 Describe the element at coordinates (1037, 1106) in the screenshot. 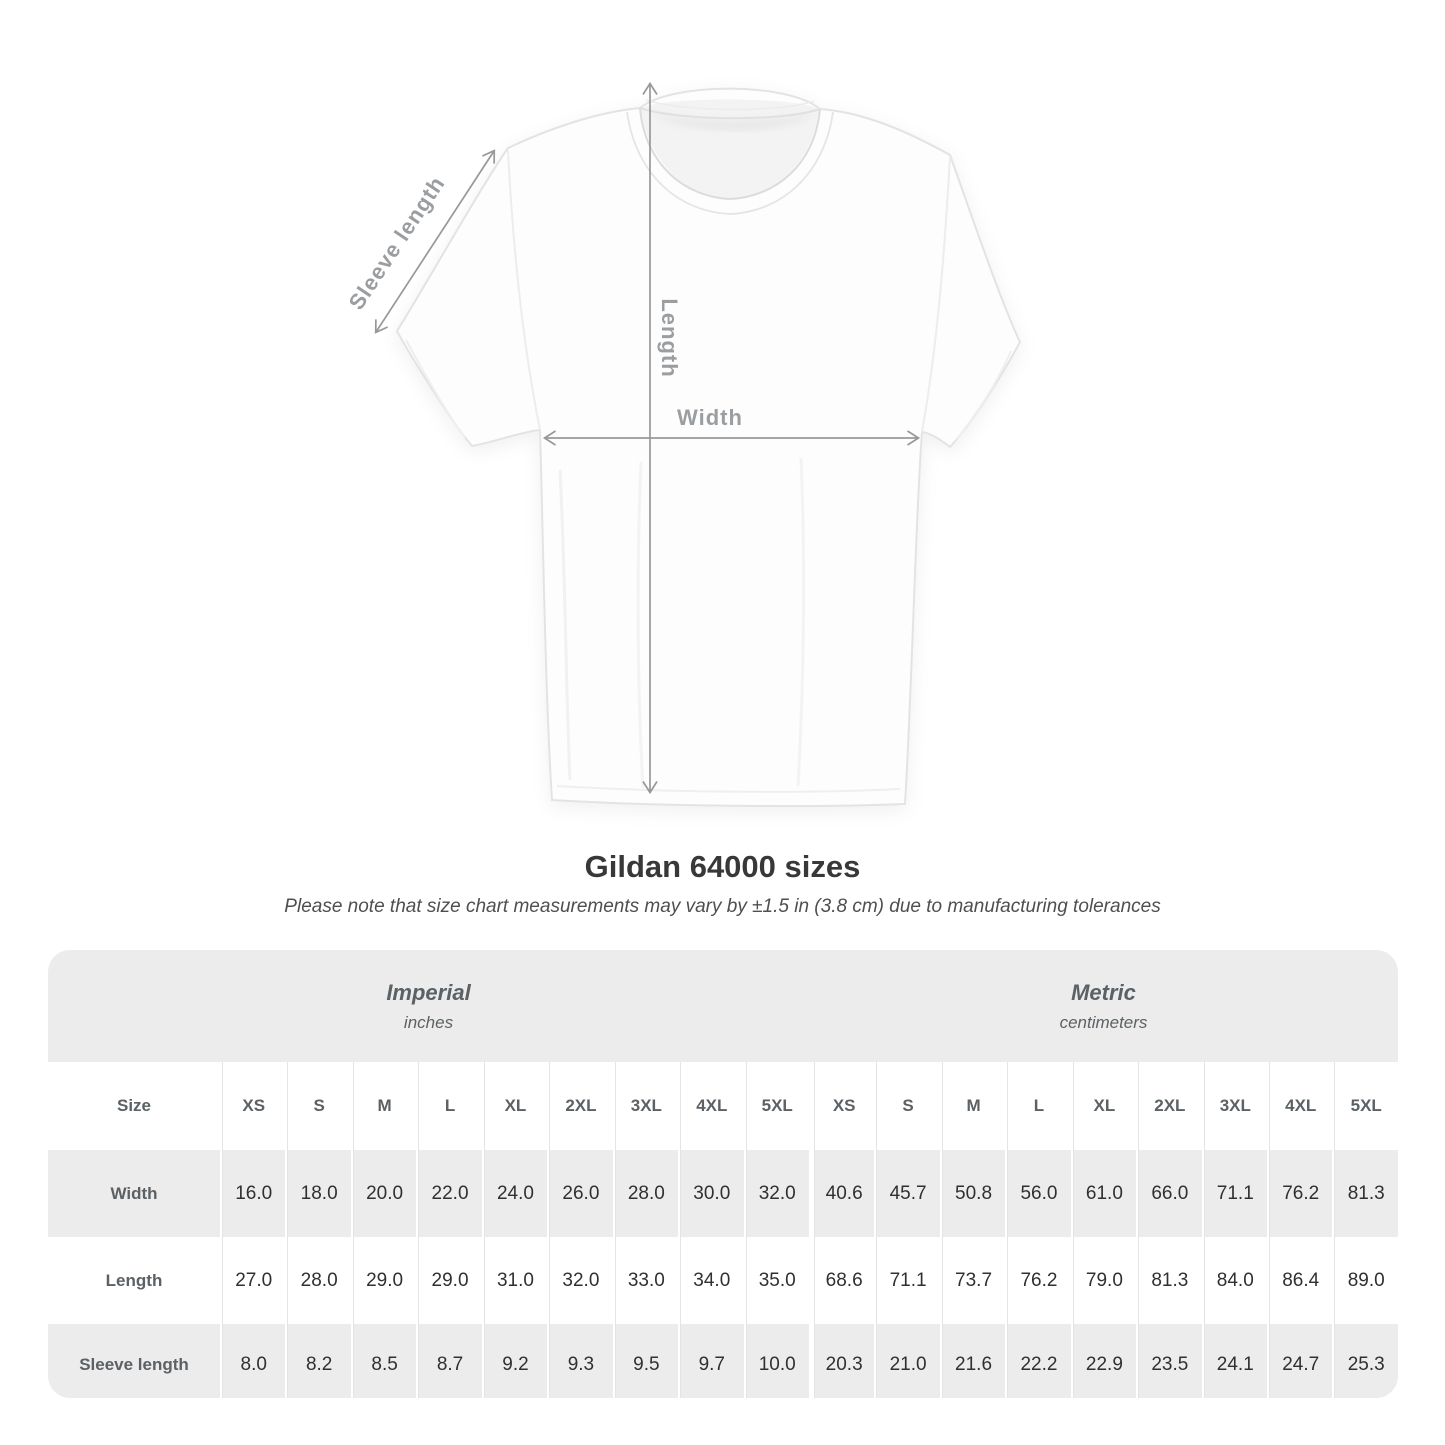

I see `metric-size-l: L` at that location.